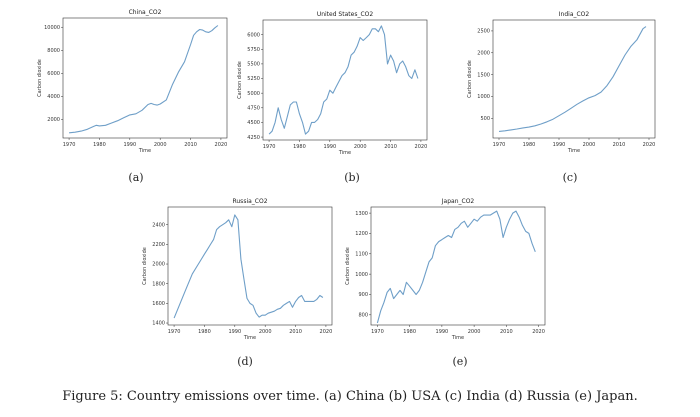 Image resolution: width=700 pixels, height=417 pixels. Describe the element at coordinates (158, 304) in the screenshot. I see `y-tick-label: 1600` at that location.